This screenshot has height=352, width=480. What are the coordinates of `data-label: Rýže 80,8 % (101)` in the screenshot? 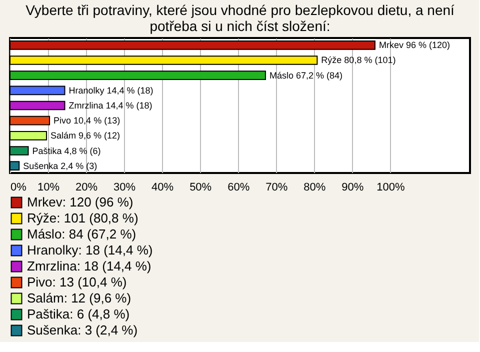 It's located at (358, 60).